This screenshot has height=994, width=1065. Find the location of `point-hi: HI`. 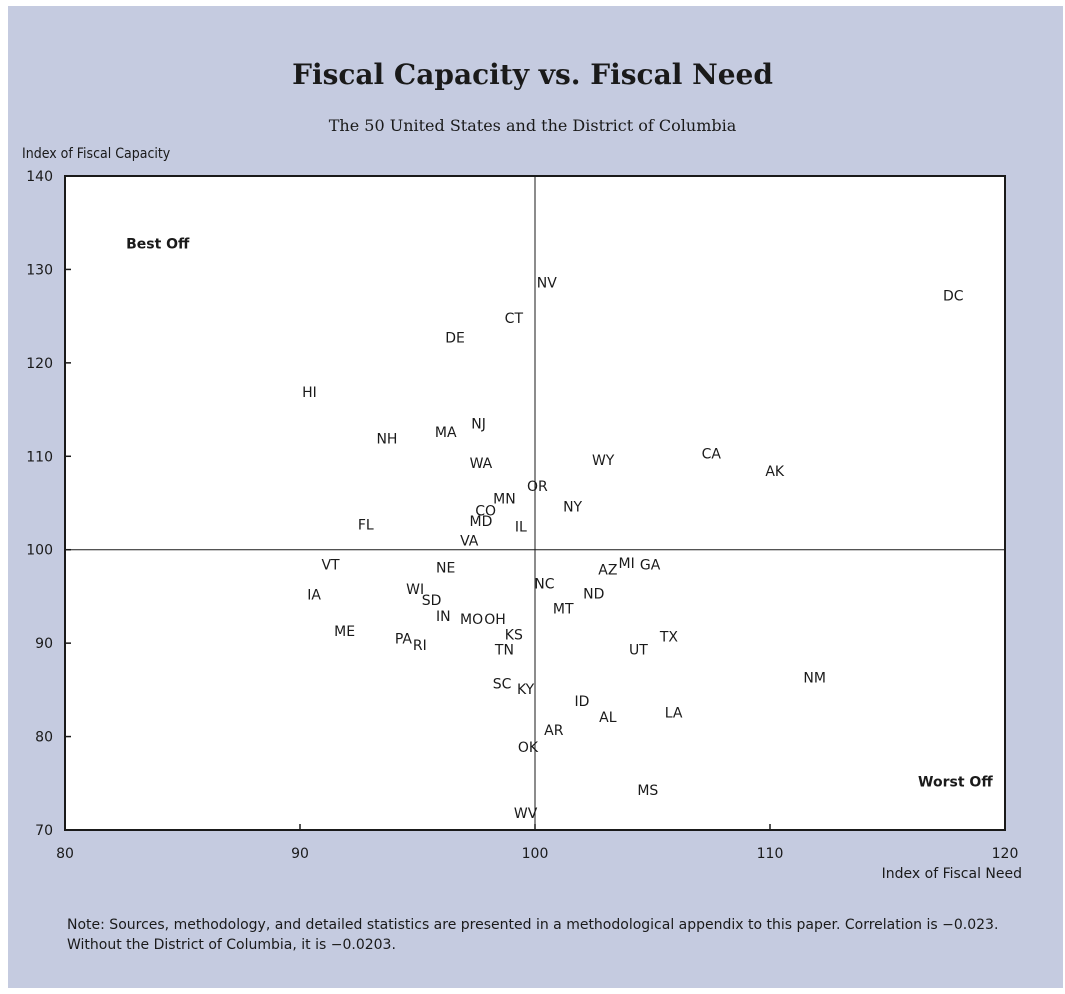

point-hi: HI is located at coordinates (309, 393).